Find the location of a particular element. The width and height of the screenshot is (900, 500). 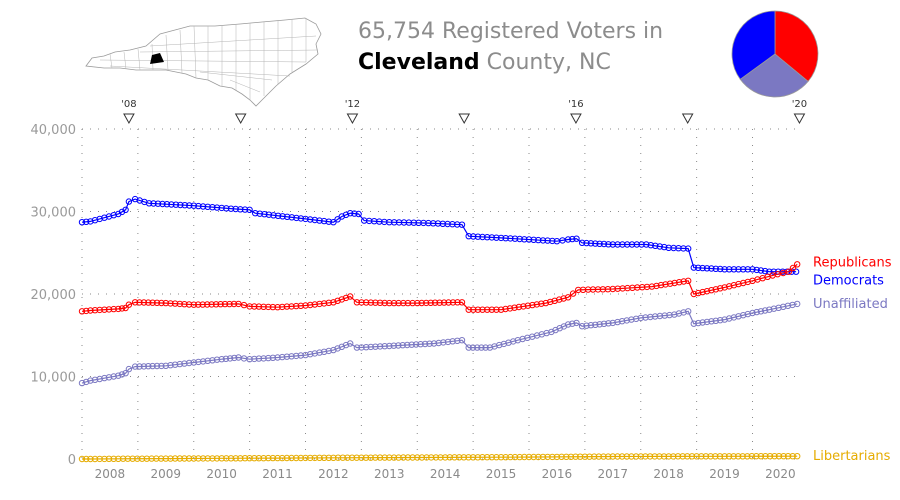

series-label-democrats: Democrats is located at coordinates (848, 281).